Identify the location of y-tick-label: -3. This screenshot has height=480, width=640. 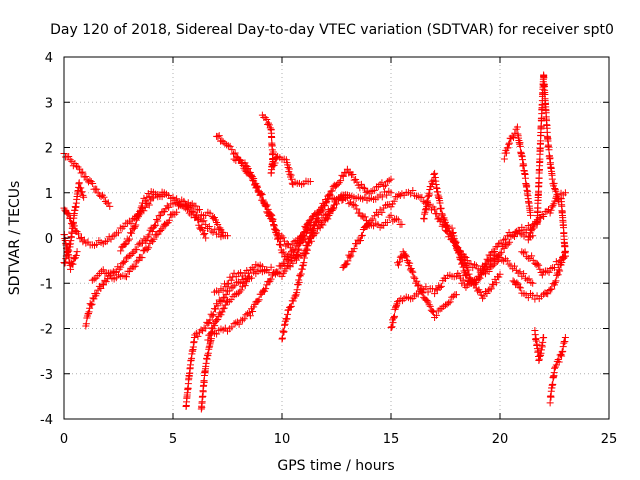
(46, 375).